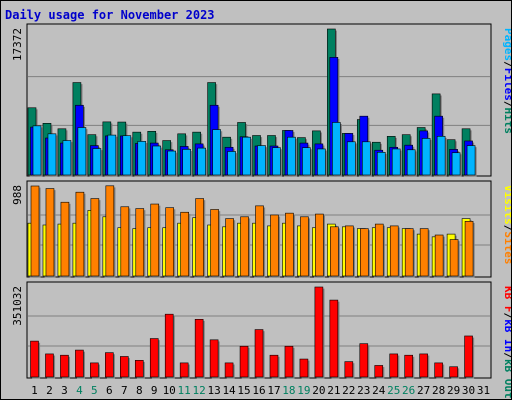  I want to click on legend-item: Pages, so click(506, 44).